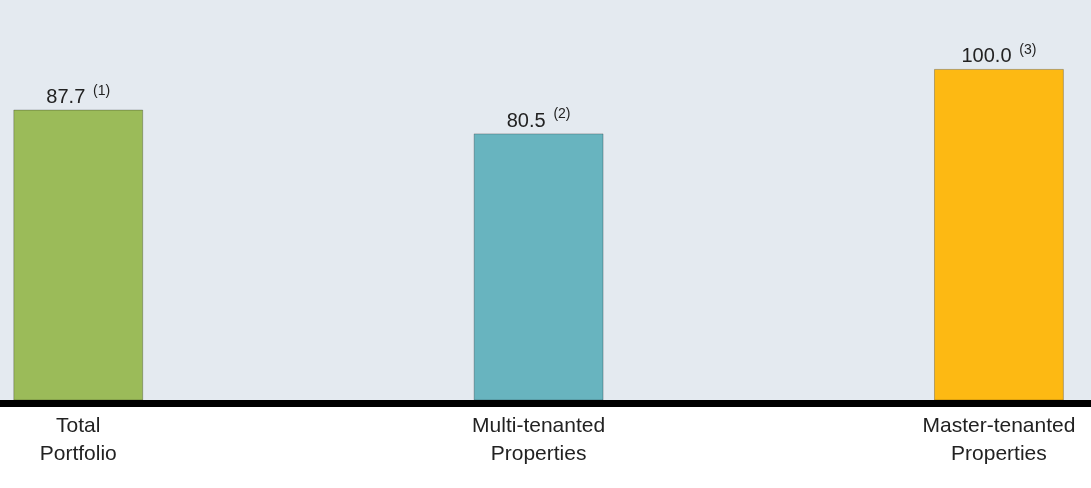 The image size is (1091, 488). Describe the element at coordinates (539, 438) in the screenshot. I see `x-tick-label: Multi-tenanted Properties` at that location.